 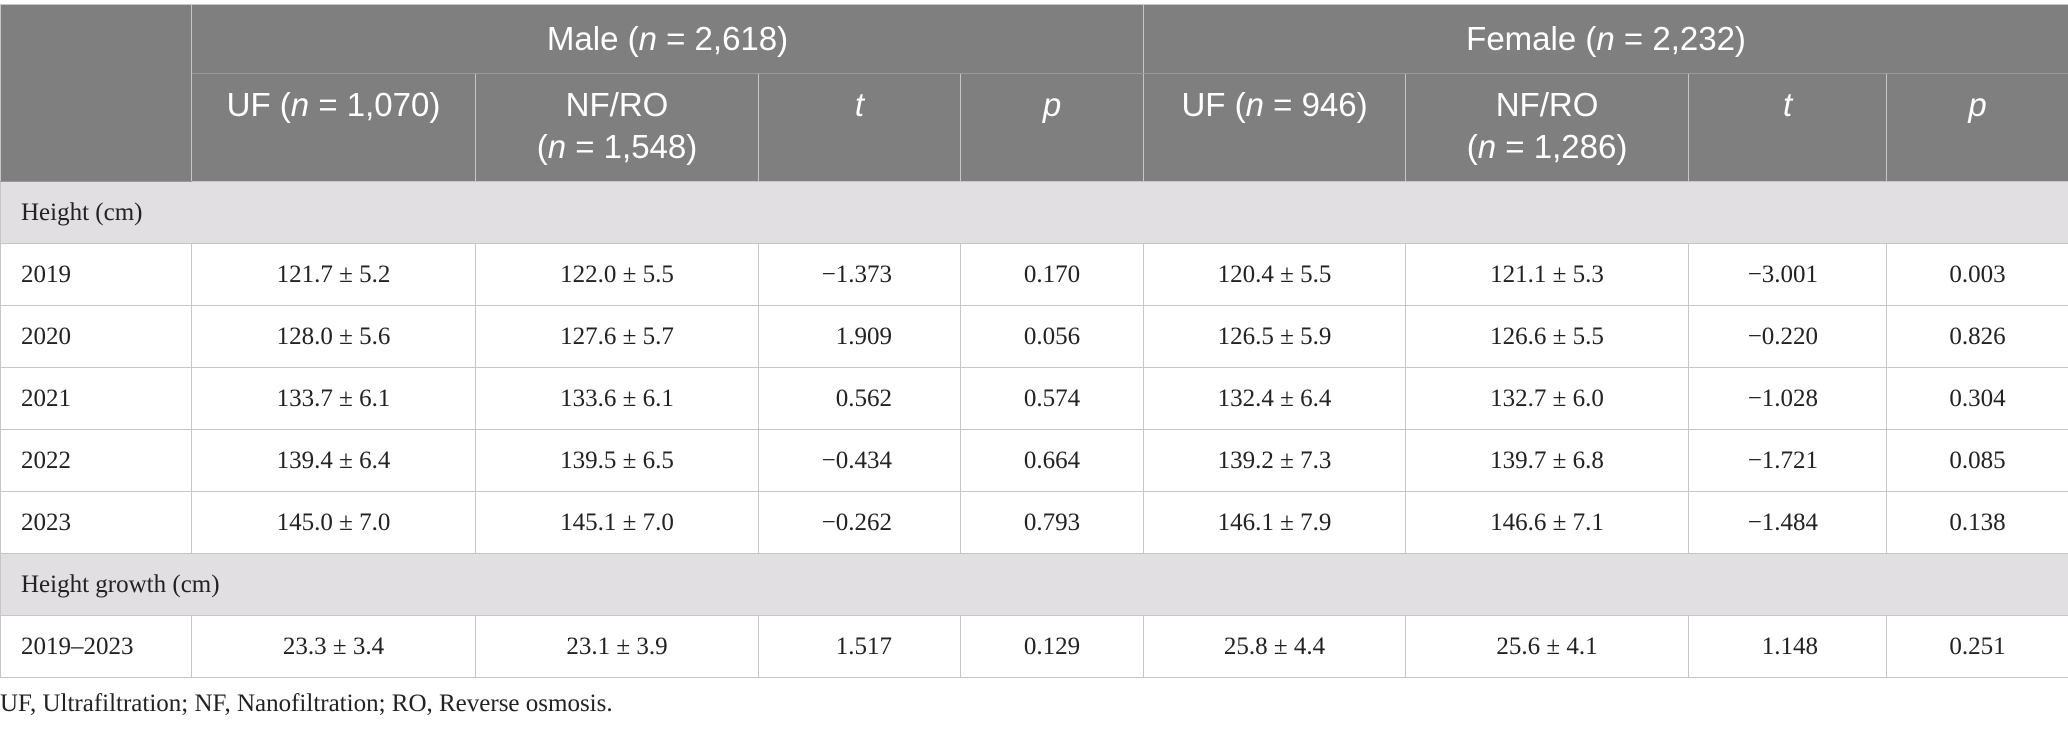 I want to click on cell: −3.001, so click(x=1788, y=274).